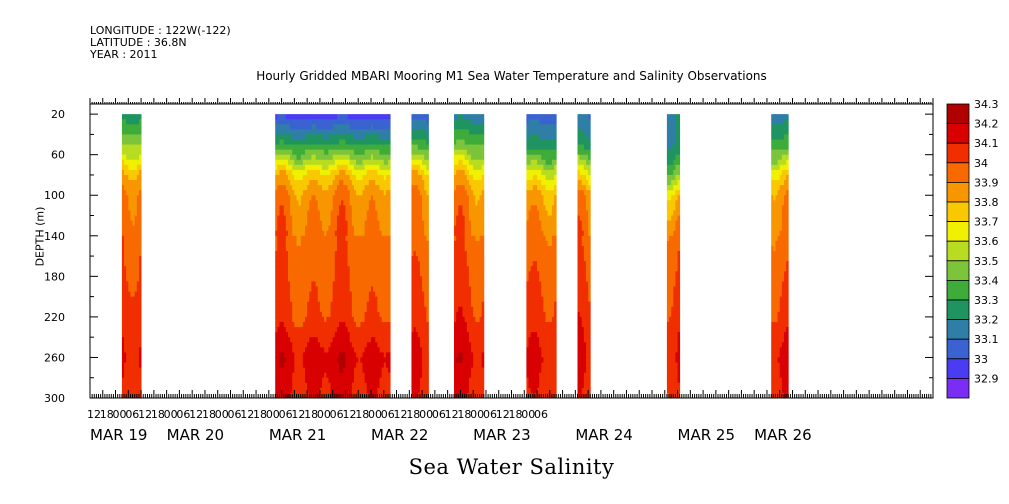  Describe the element at coordinates (981, 359) in the screenshot. I see `colorbar-label: 33` at that location.